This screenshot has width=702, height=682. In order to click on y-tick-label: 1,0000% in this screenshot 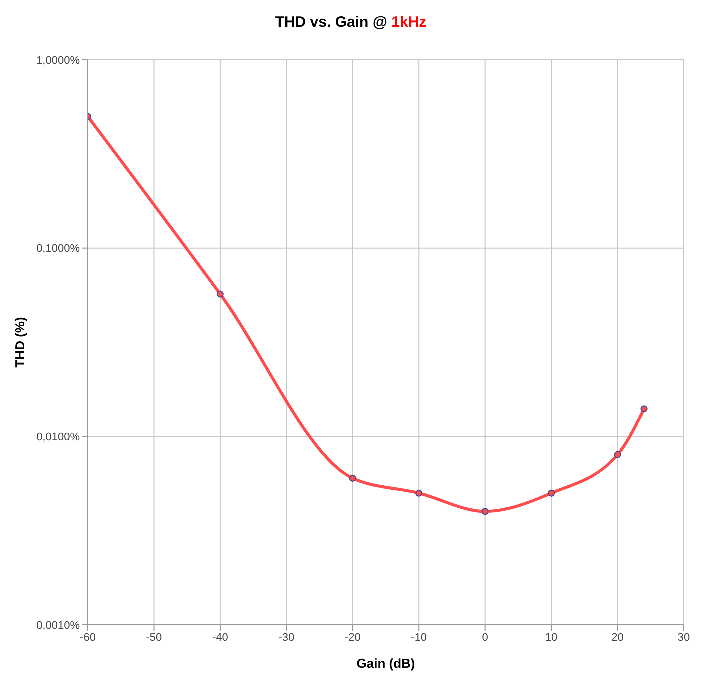, I will do `click(58, 60)`.